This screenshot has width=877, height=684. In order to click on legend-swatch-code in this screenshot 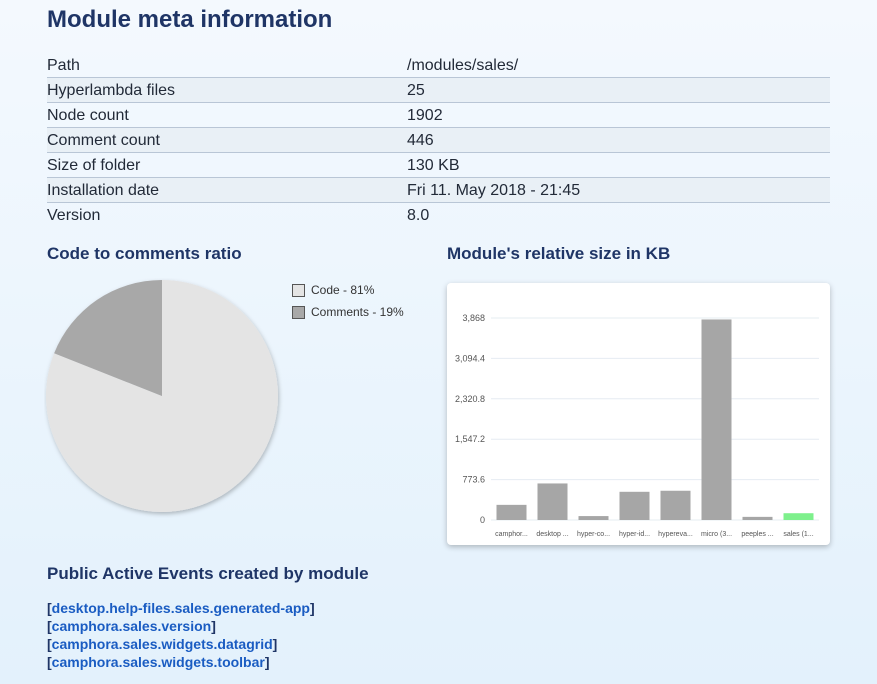, I will do `click(298, 290)`.